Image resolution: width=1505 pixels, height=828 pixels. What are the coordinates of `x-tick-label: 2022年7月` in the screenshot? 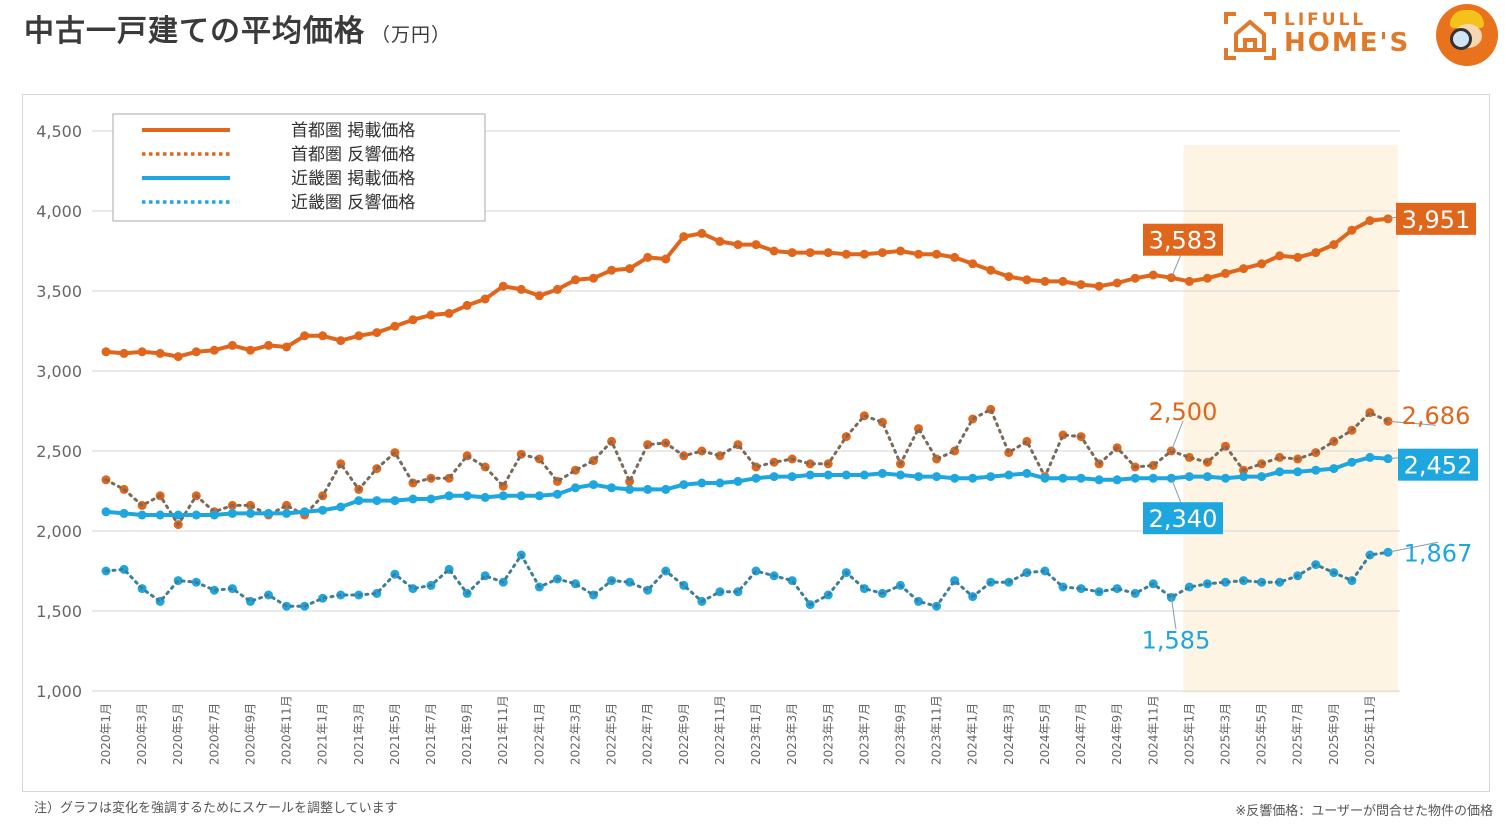 It's located at (648, 734).